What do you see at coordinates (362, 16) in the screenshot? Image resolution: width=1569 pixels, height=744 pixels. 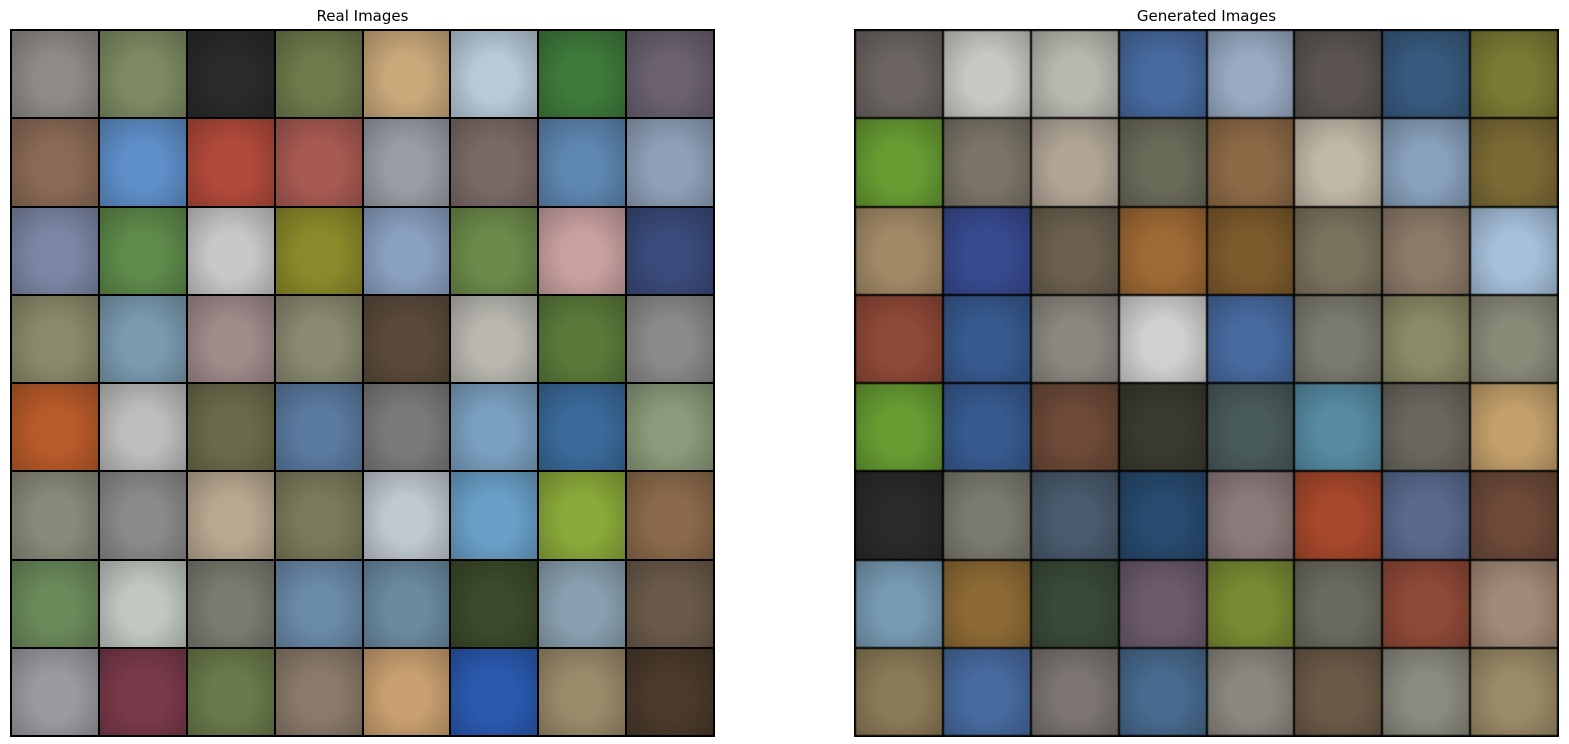 I see `real-images-title: Real Images` at bounding box center [362, 16].